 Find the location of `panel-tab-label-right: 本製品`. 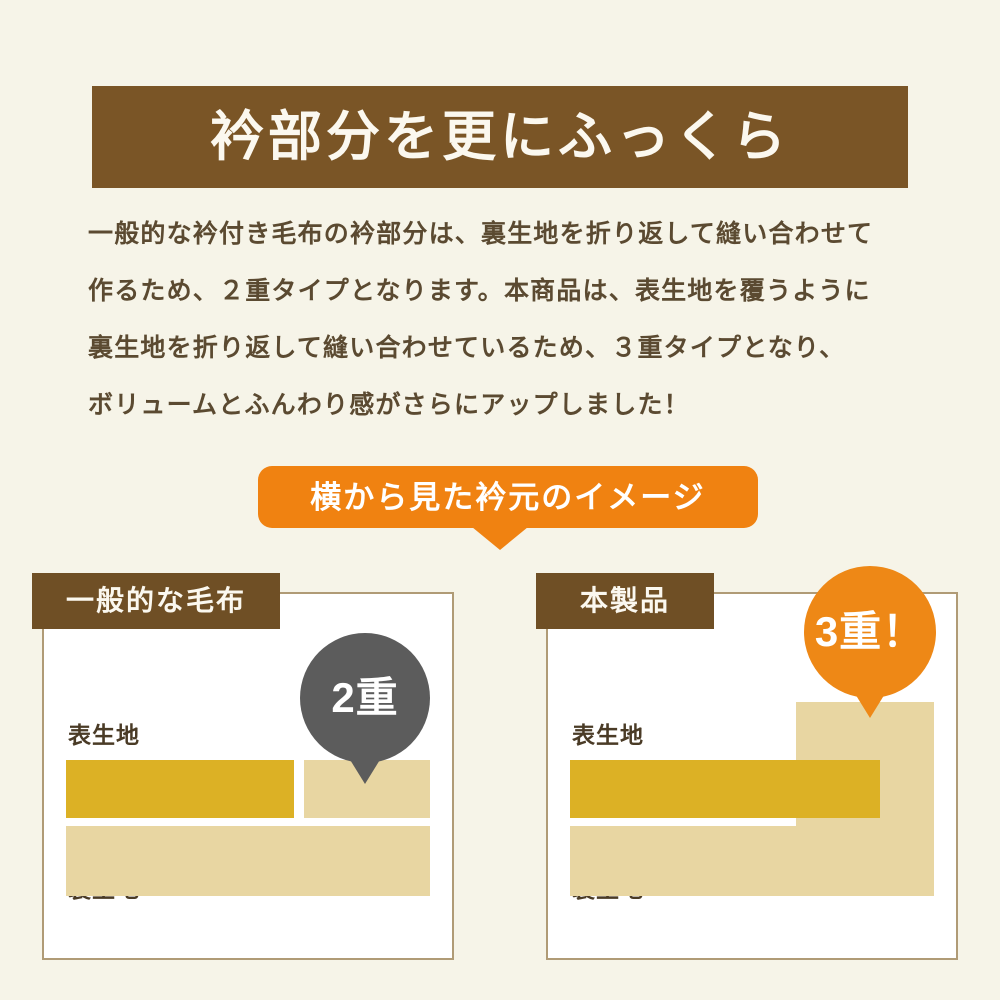

panel-tab-label-right: 本製品 is located at coordinates (624, 600).